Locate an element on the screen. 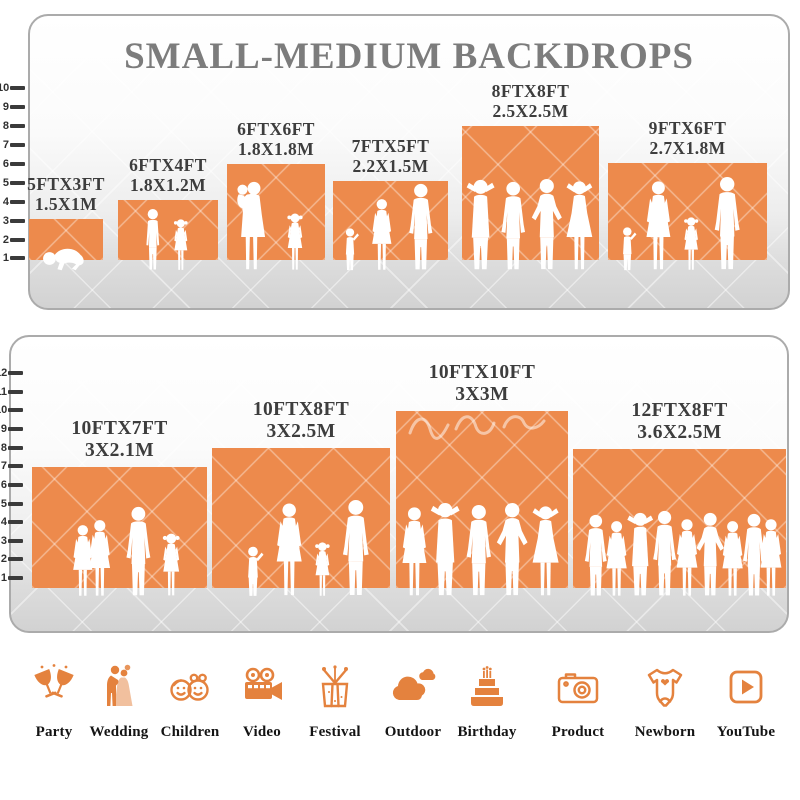 The image size is (800, 800). category-newborn: Newborn is located at coordinates (665, 699).